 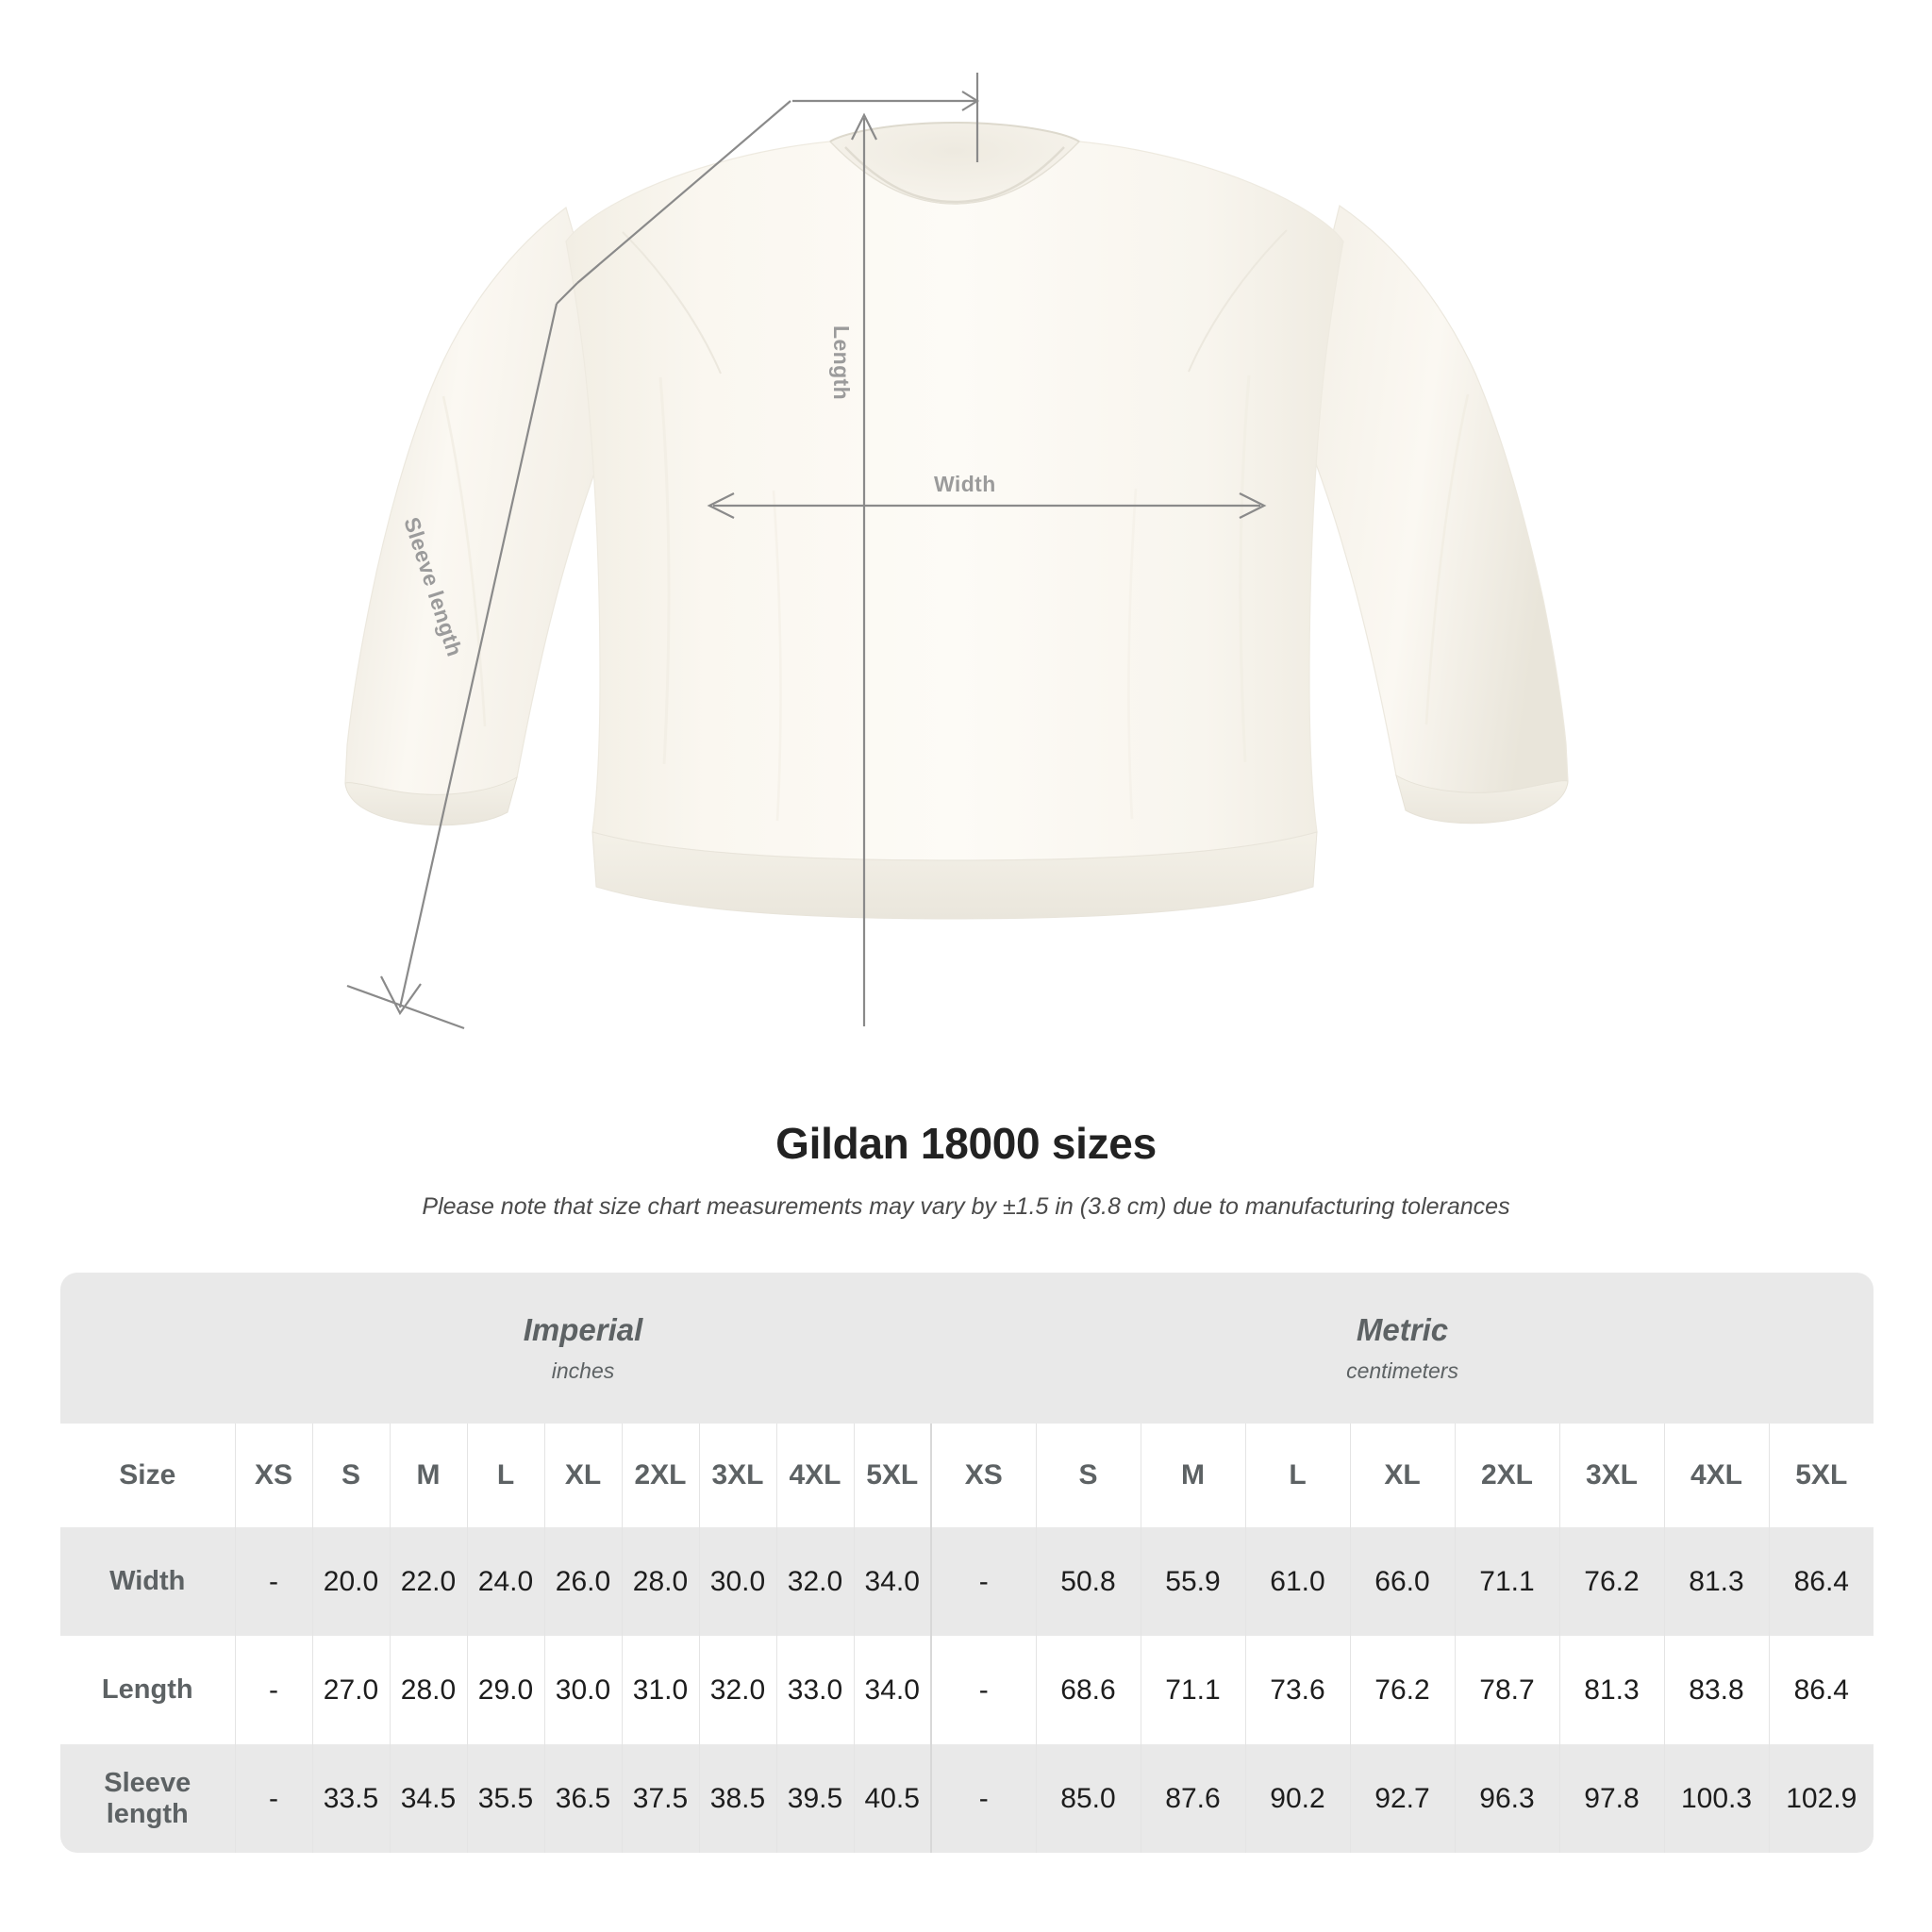 I want to click on cell-sleeve-imperial-s: 33.5, so click(x=350, y=1799).